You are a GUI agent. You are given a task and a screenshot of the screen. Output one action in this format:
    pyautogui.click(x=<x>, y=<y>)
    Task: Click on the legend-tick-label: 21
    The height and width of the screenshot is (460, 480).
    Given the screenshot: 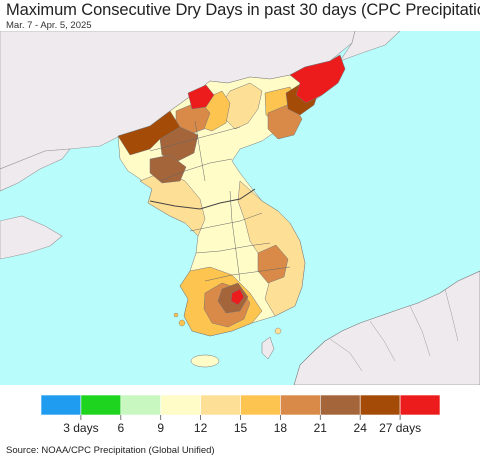 What is the action you would take?
    pyautogui.click(x=321, y=428)
    